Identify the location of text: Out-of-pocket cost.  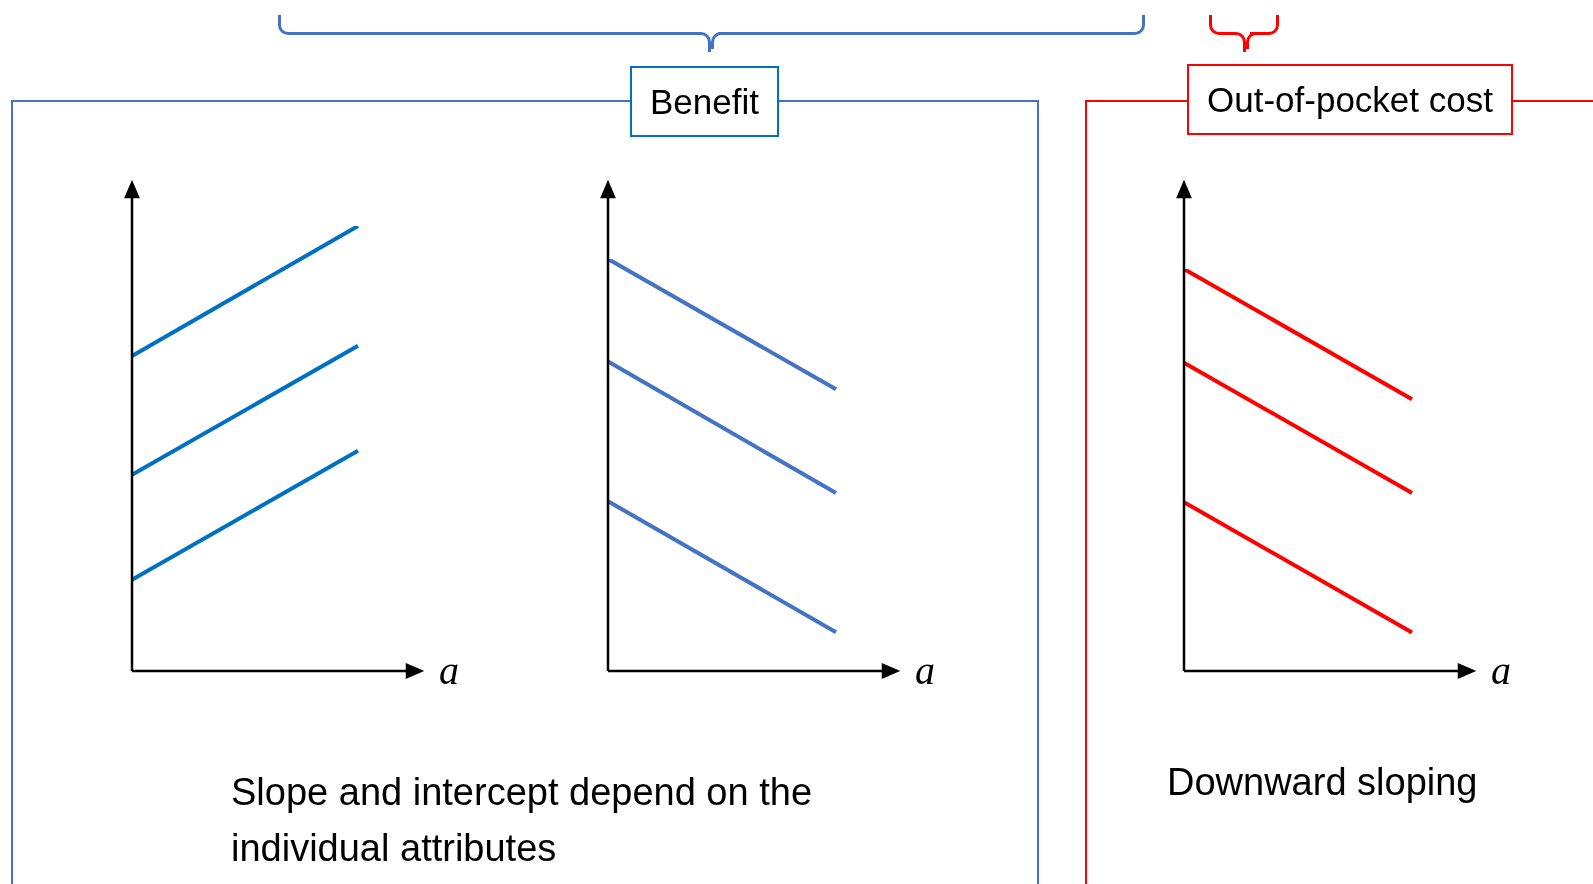
(1350, 99).